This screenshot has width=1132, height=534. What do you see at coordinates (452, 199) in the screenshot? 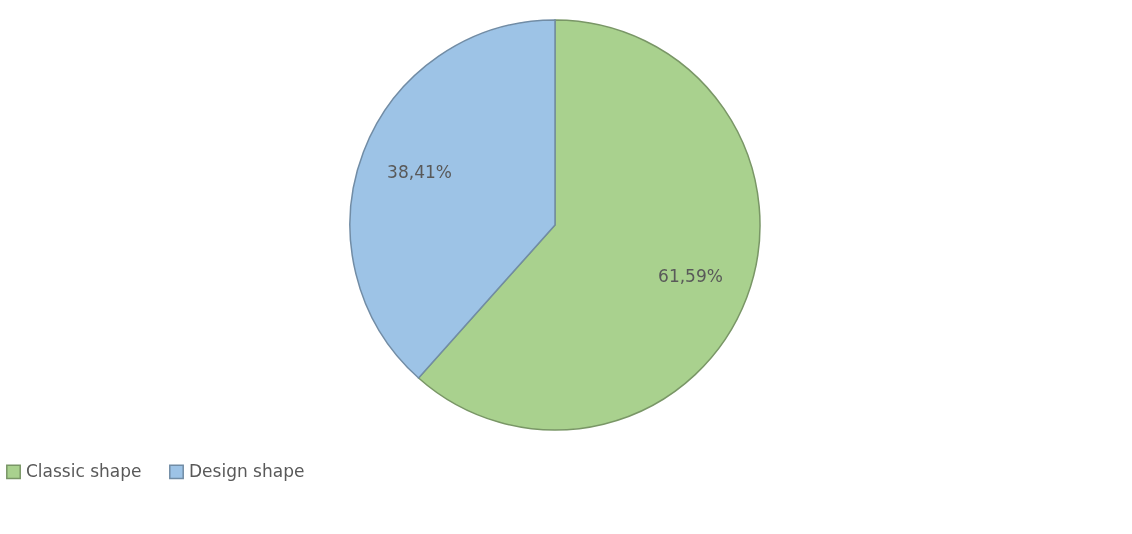
I see `pie-slice` at bounding box center [452, 199].